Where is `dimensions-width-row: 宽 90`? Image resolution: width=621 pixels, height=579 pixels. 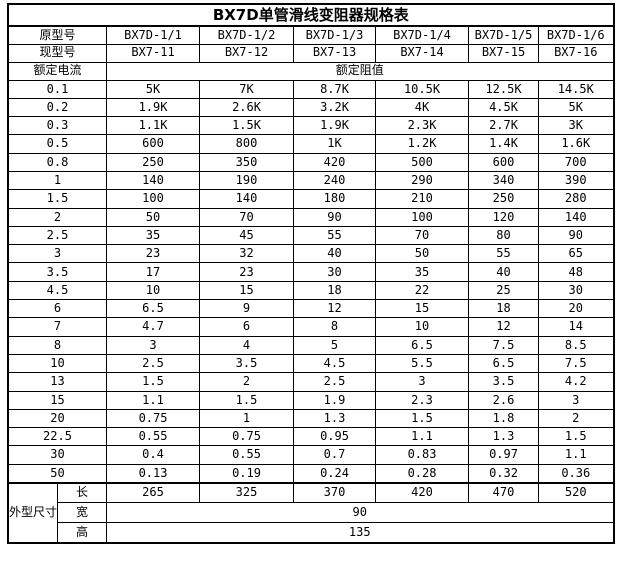 dimensions-width-row: 宽 90 is located at coordinates (311, 513).